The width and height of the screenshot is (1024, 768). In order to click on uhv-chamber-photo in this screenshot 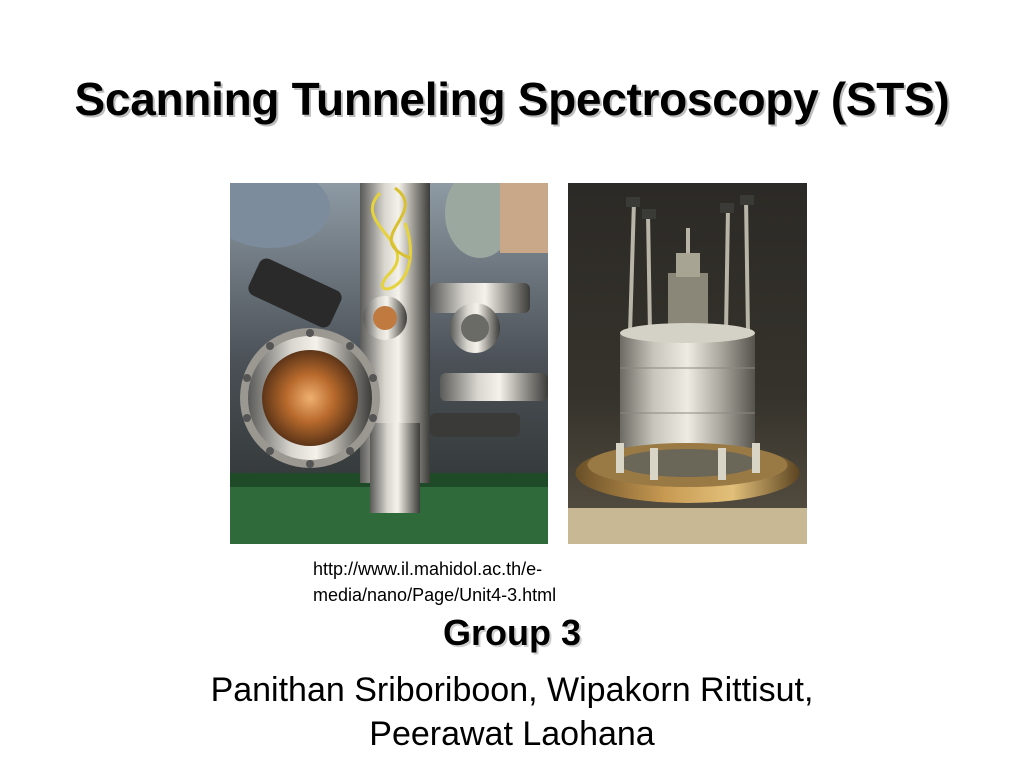, I will do `click(389, 363)`.